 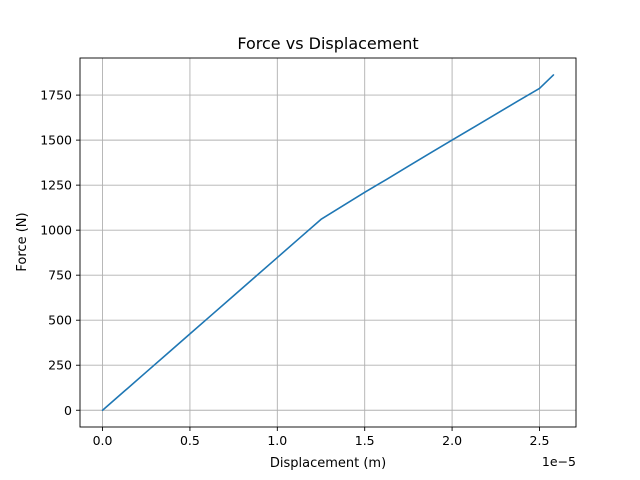 I want to click on y-tick-label: 1750, so click(x=56, y=95).